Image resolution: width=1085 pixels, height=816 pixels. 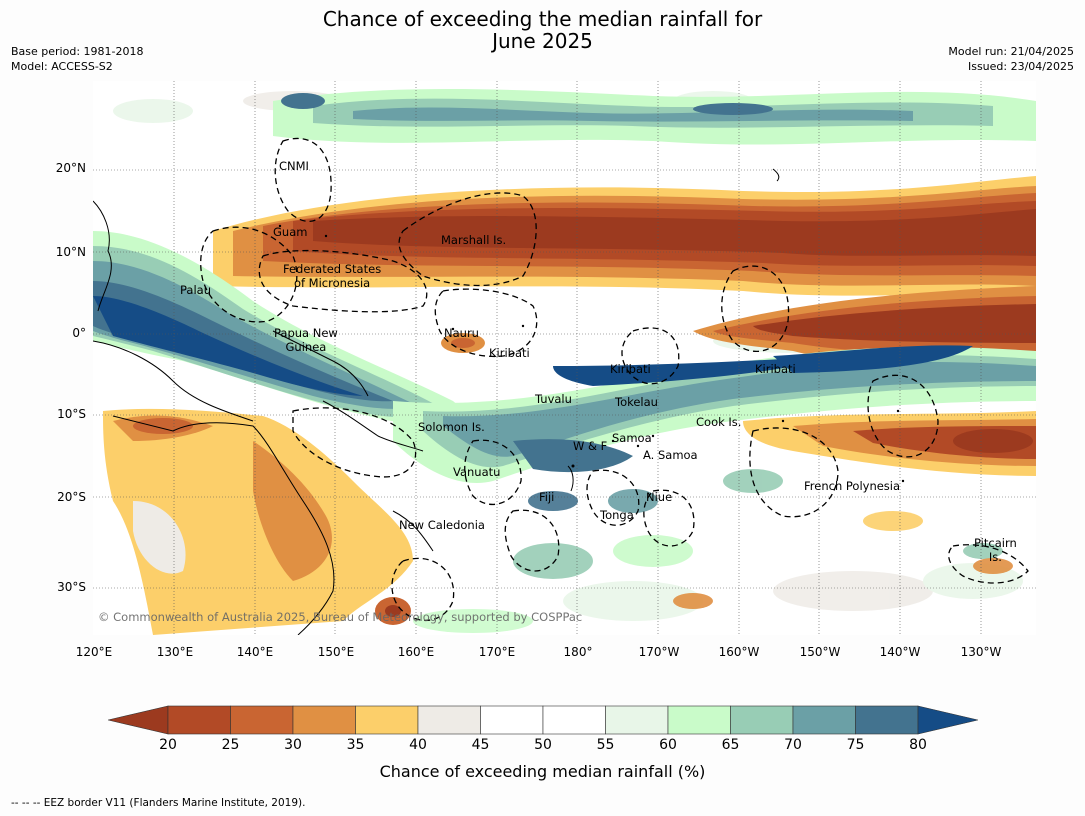 I want to click on southern-dry-band-east, so click(x=889, y=443).